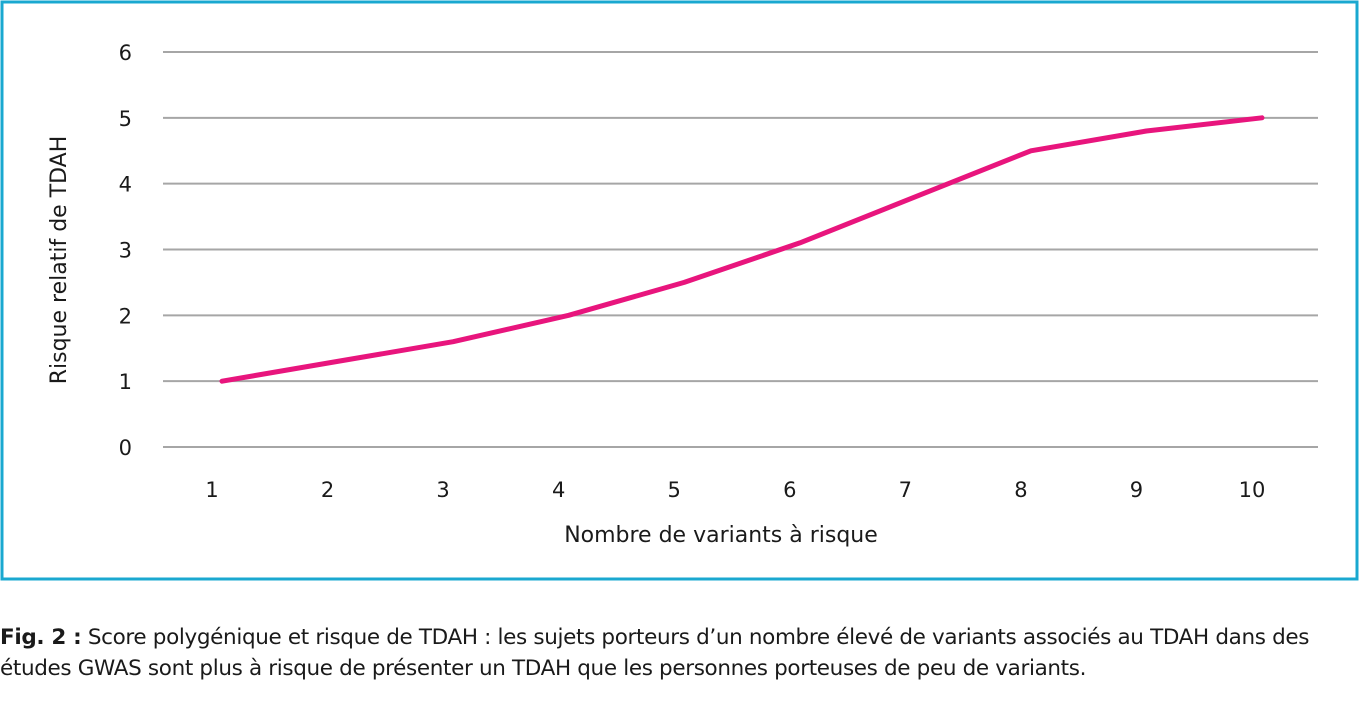  Describe the element at coordinates (125, 448) in the screenshot. I see `y-tick-label: 0` at that location.